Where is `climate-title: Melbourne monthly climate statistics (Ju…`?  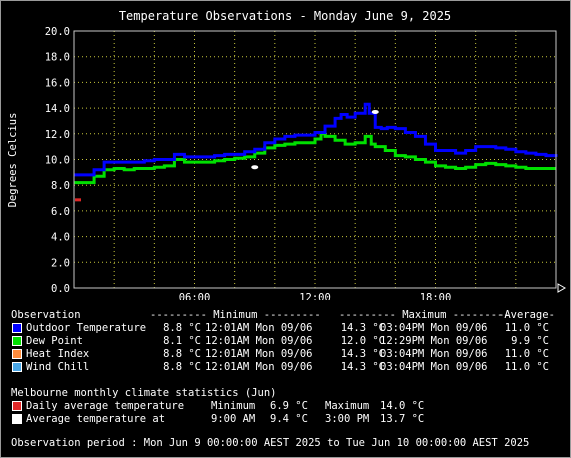 climate-title: Melbourne monthly climate statistics (Ju… is located at coordinates (144, 393).